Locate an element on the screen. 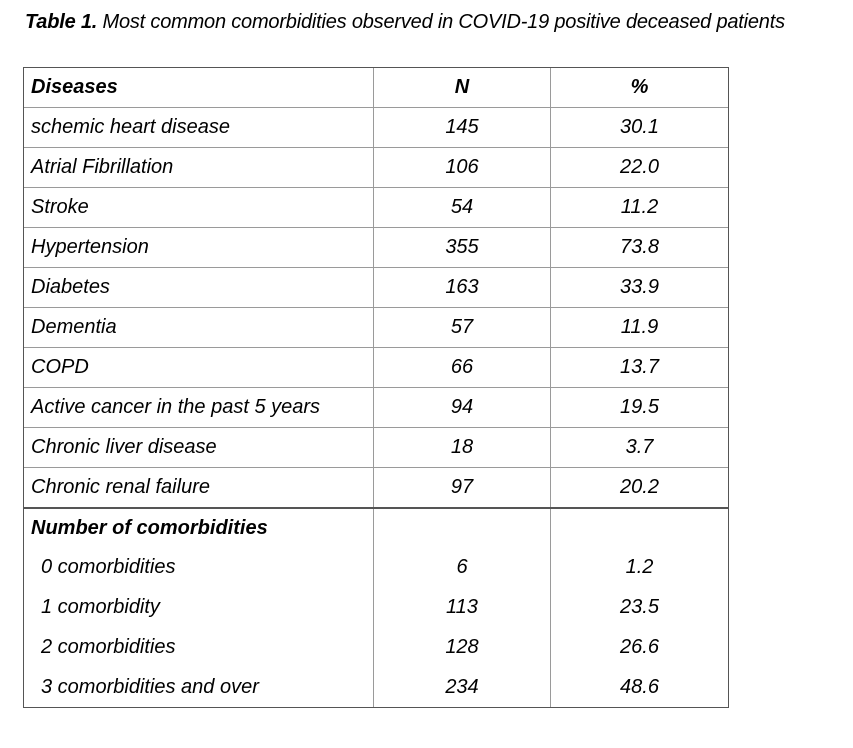 The width and height of the screenshot is (853, 748). header-row: Diseases N % is located at coordinates (376, 87).